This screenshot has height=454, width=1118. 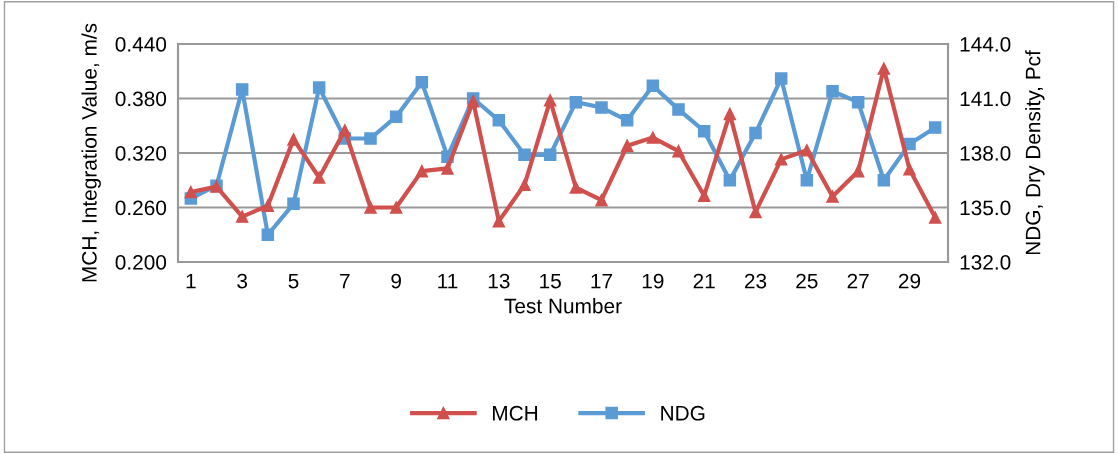 I want to click on y-tick-label: 0.200, so click(x=141, y=262).